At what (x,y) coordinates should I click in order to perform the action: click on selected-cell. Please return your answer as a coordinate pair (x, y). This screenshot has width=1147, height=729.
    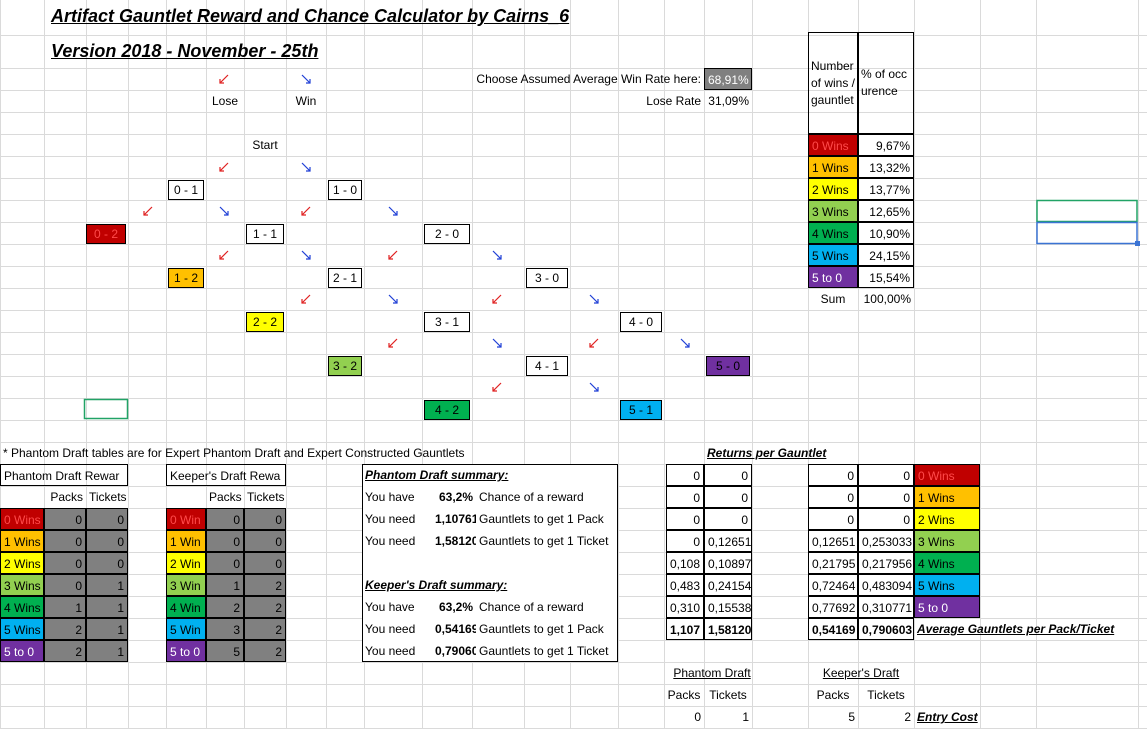
    Looking at the image, I should click on (1087, 211).